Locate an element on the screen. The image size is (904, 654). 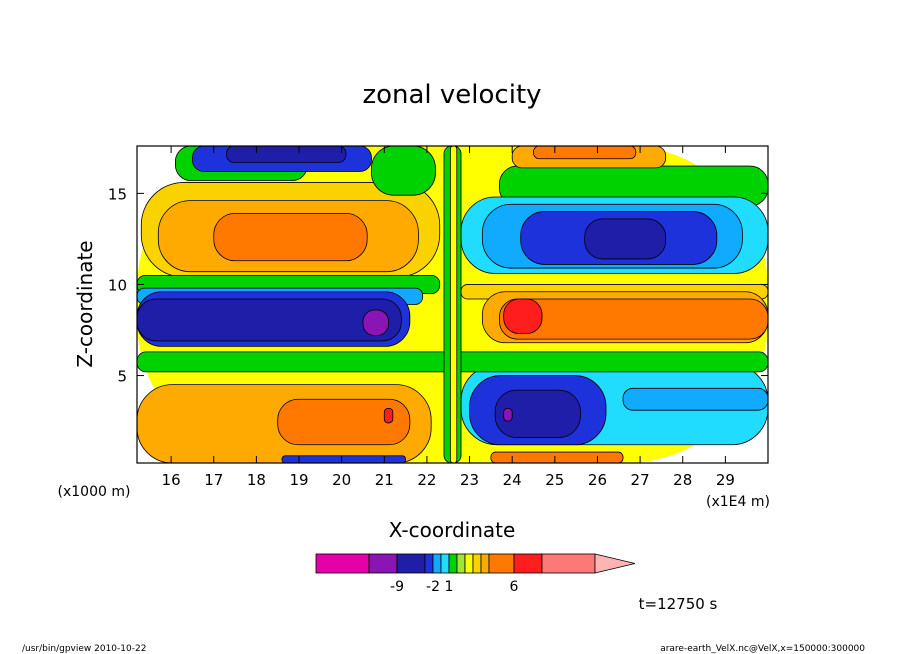
x-tick-label: 27 is located at coordinates (640, 480).